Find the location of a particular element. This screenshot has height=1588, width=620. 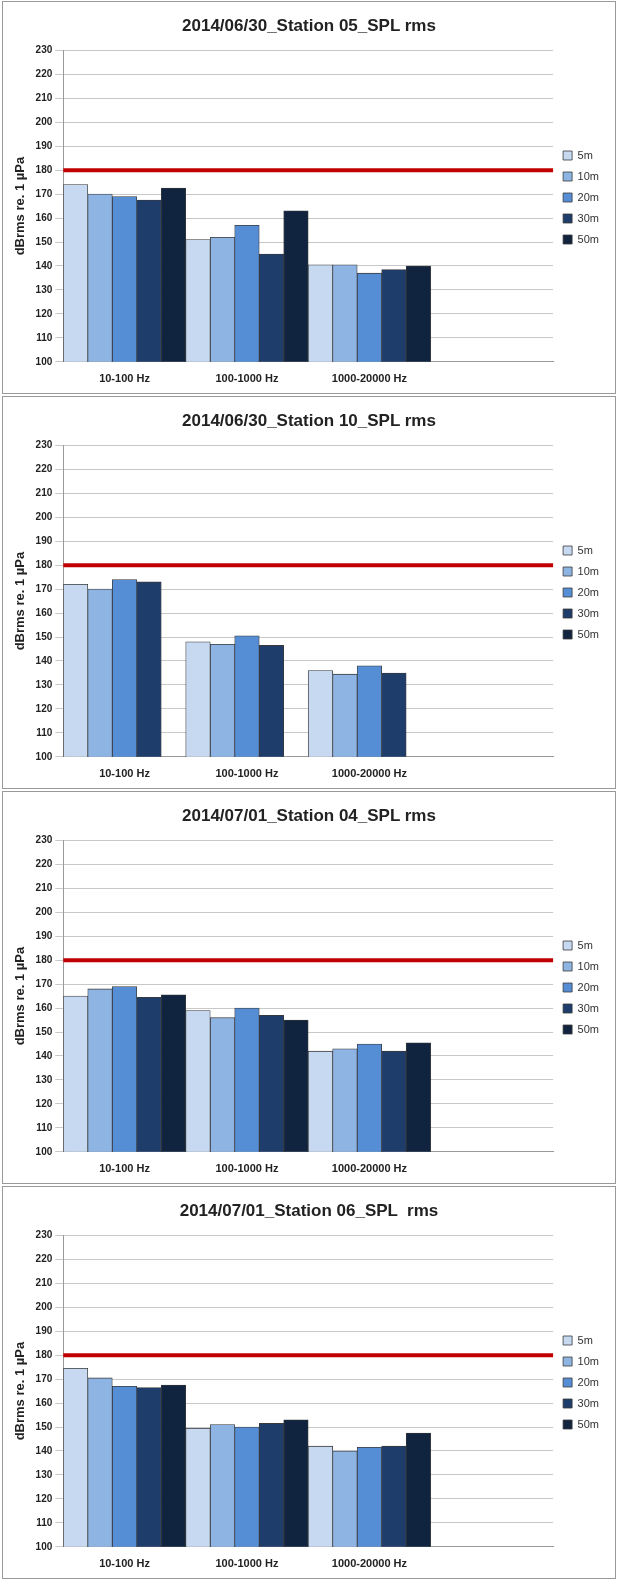

chart-title: 2014/07/01_Station 06_SPL rms is located at coordinates (309, 1210).